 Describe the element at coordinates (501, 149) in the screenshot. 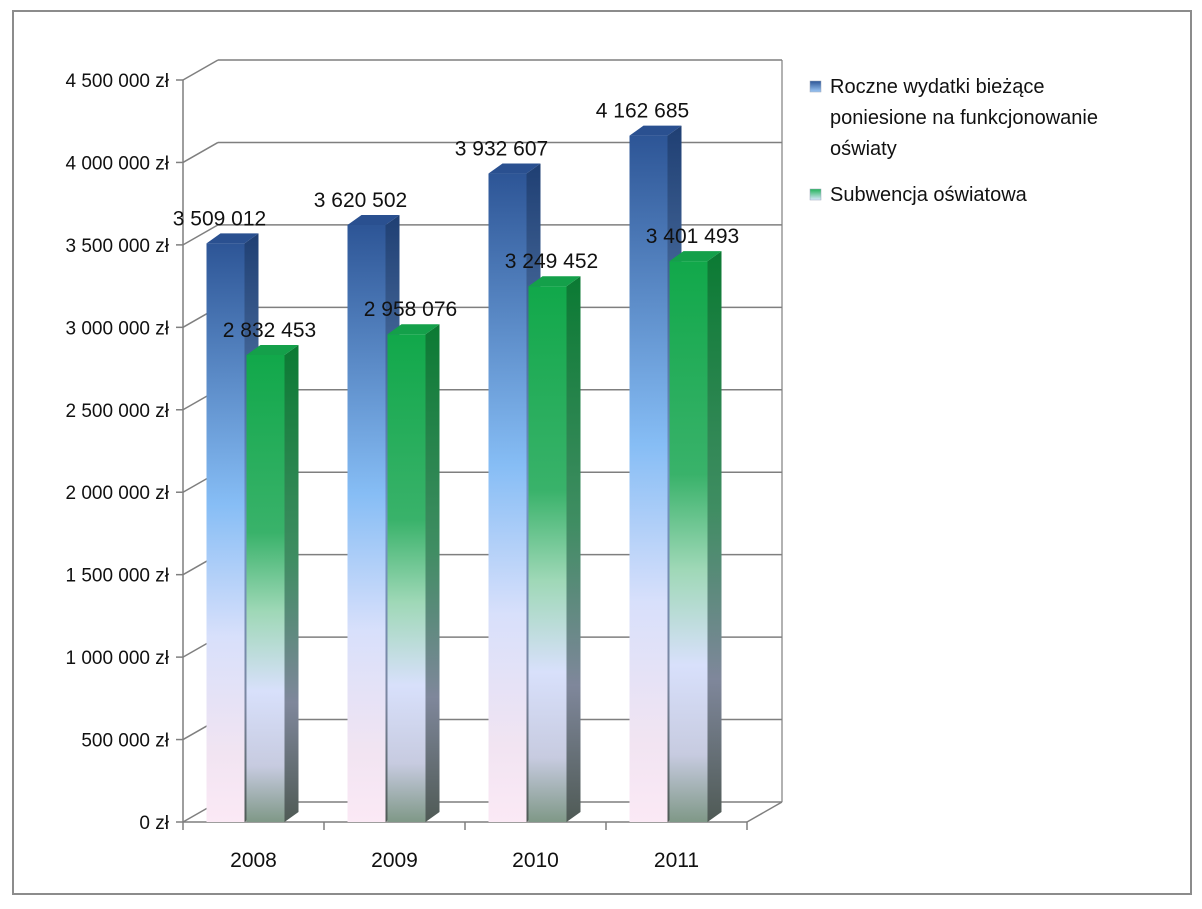

I see `data-label: 3 932 607` at that location.